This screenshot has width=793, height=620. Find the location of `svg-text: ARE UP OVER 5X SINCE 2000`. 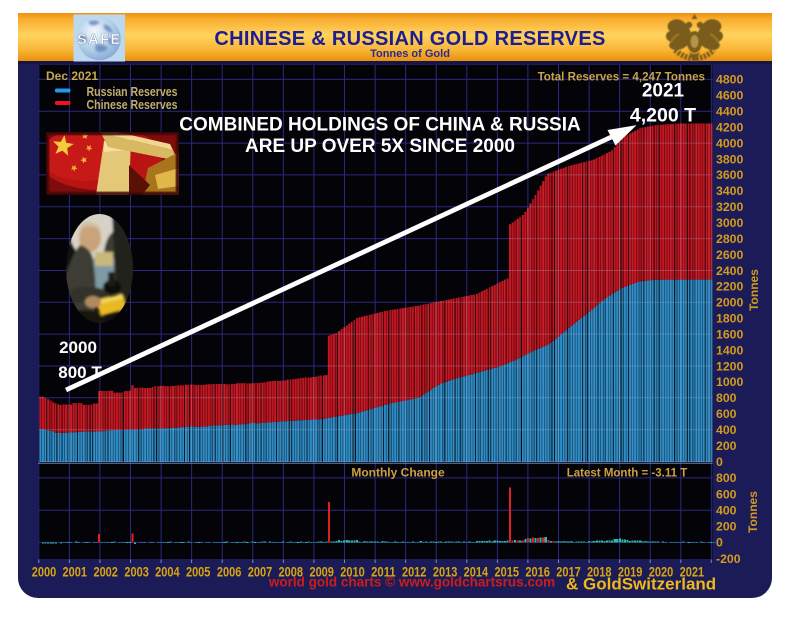

svg-text: ARE UP OVER 5X SINCE 2000 is located at coordinates (380, 146).